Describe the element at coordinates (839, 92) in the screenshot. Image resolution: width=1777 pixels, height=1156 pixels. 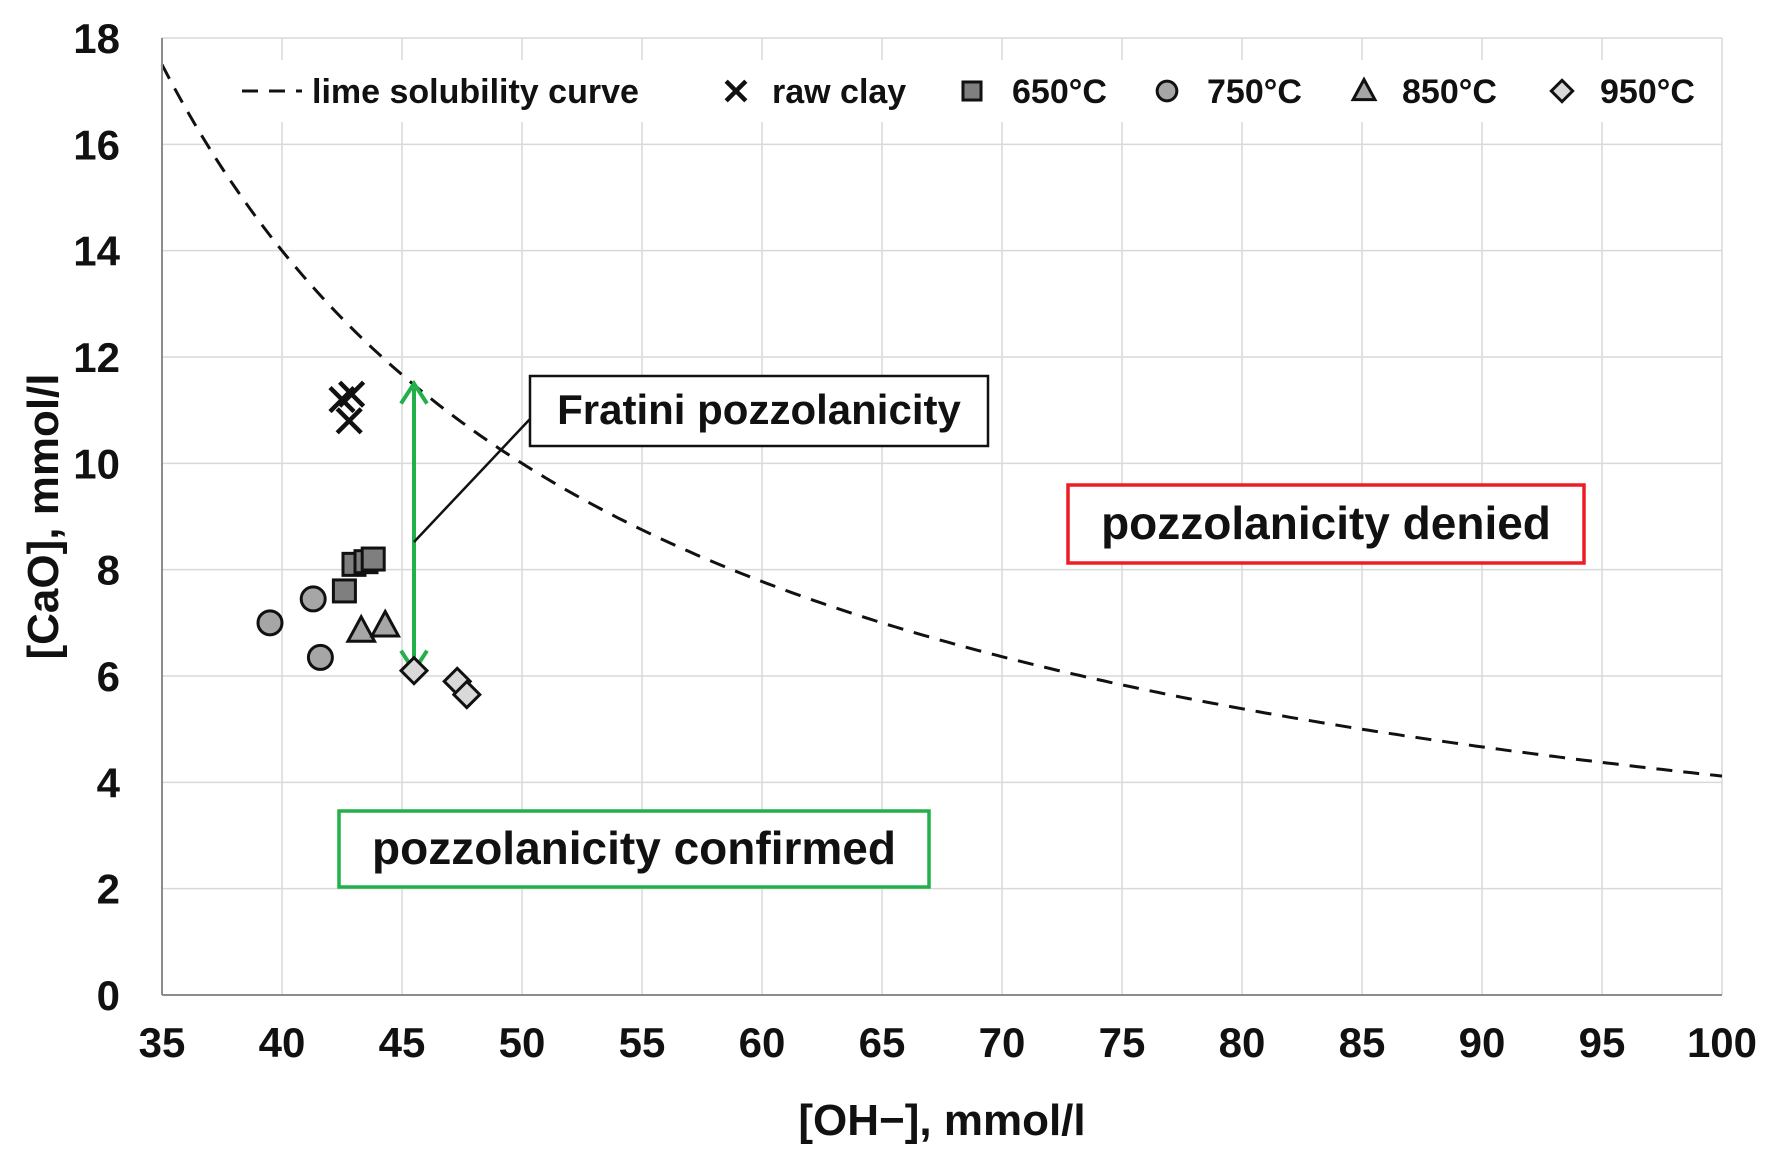
I see `legend-label-x: raw clay` at that location.